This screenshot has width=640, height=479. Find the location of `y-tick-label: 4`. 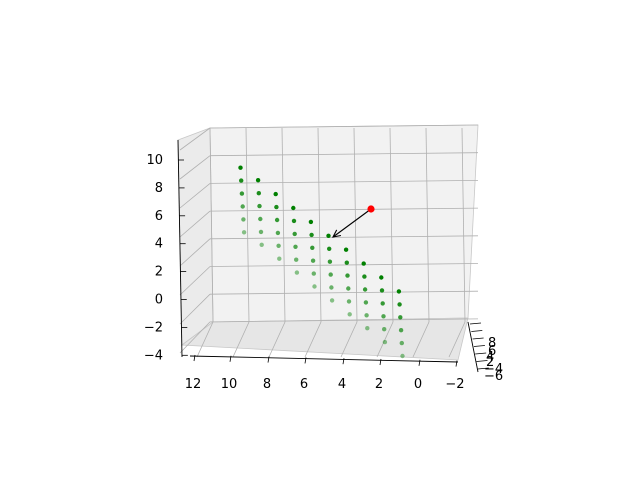

y-tick-label: 4 is located at coordinates (490, 357).